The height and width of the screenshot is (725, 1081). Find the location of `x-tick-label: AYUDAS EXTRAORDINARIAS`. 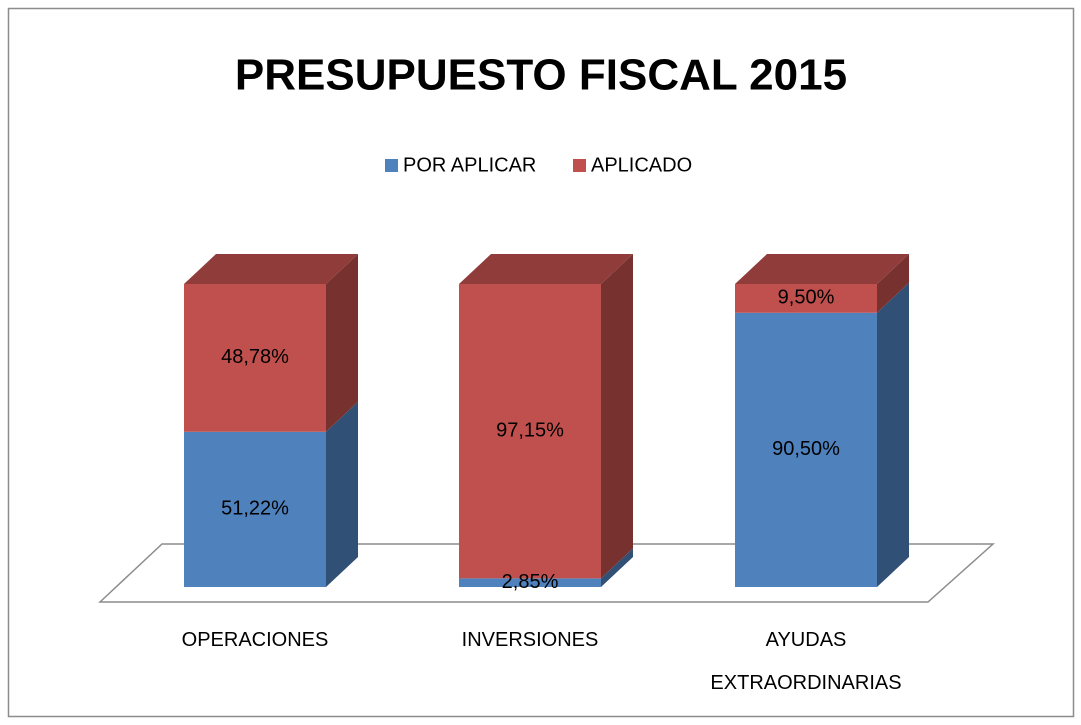

x-tick-label: AYUDAS EXTRAORDINARIAS is located at coordinates (806, 661).